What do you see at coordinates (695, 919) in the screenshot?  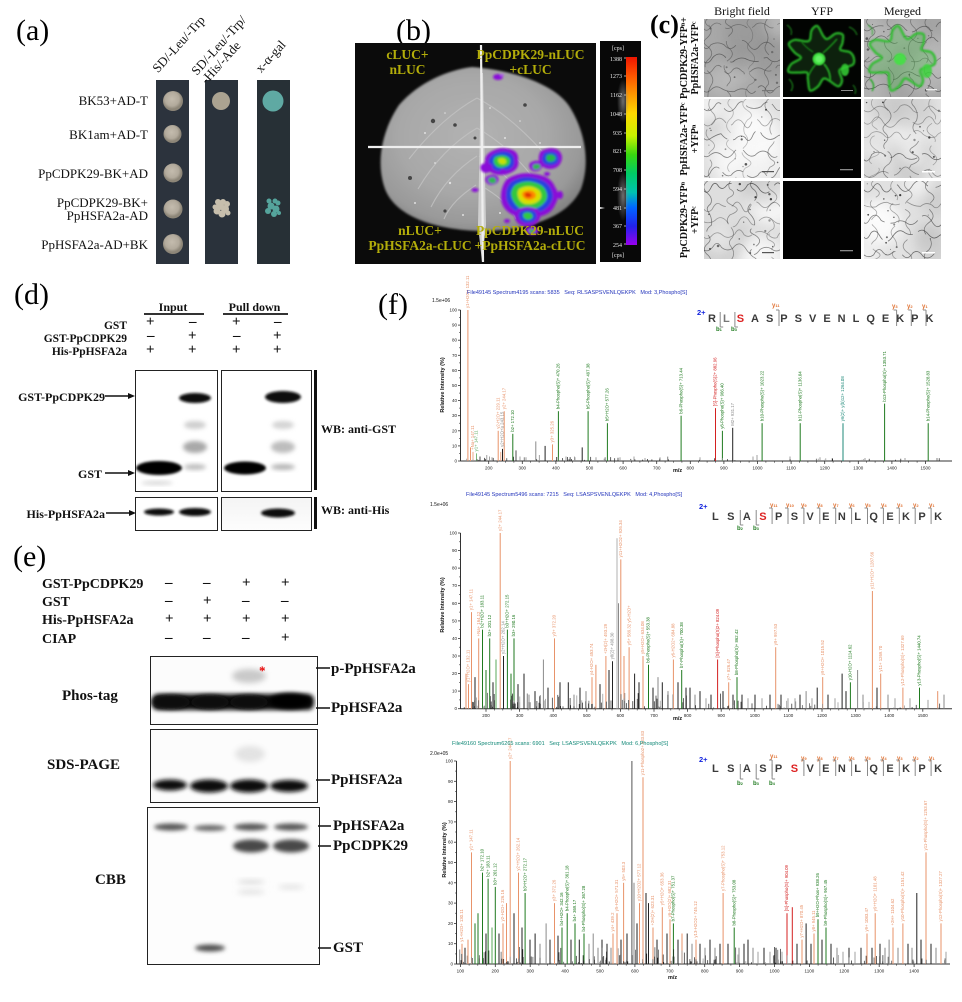 I see `svg-text: y13-H2O2+ 745.12` at bounding box center [695, 919].